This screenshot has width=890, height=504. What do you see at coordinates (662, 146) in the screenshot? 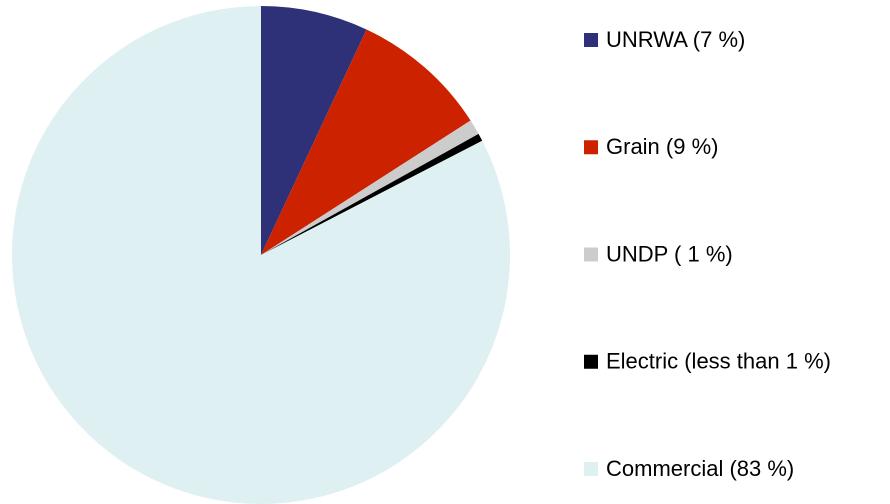
I see `legend-label: Grain (9 %)` at bounding box center [662, 146].